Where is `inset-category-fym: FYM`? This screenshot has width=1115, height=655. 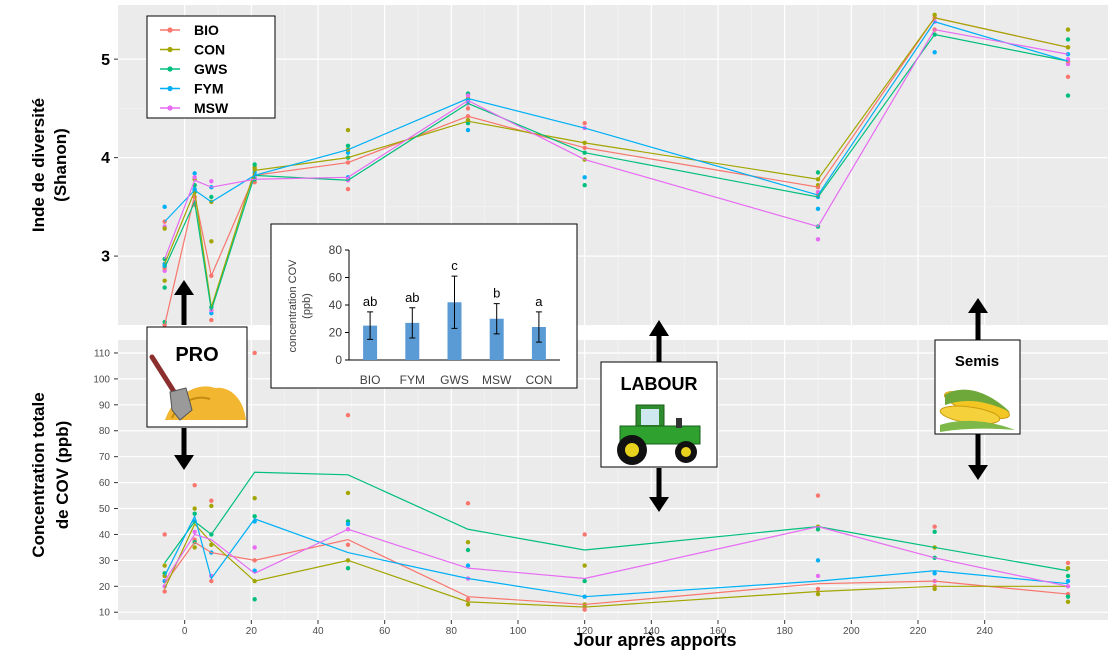
inset-category-fym: FYM is located at coordinates (412, 380).